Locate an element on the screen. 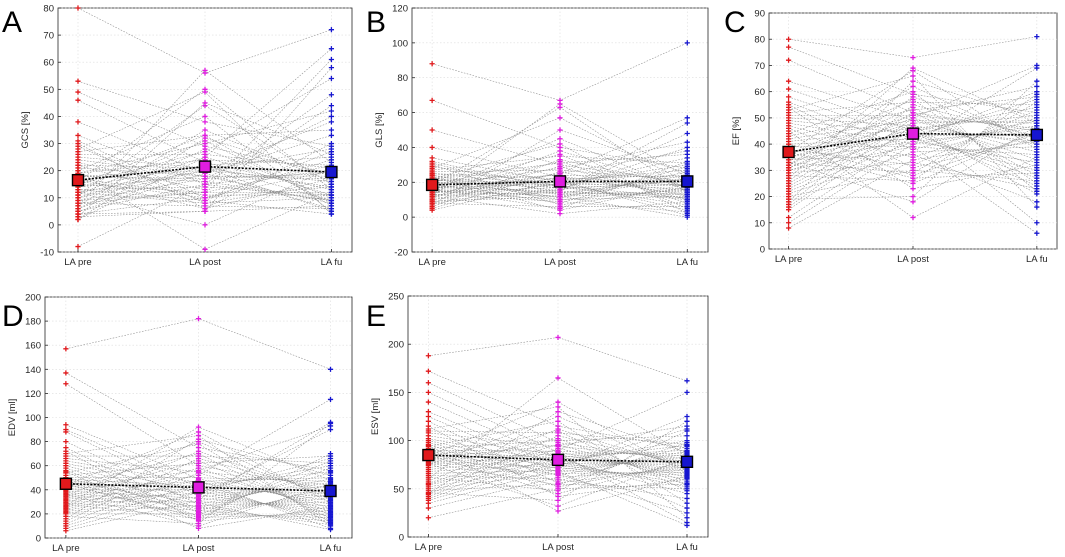  y-axis-label: GCS [%] is located at coordinates (25, 130).